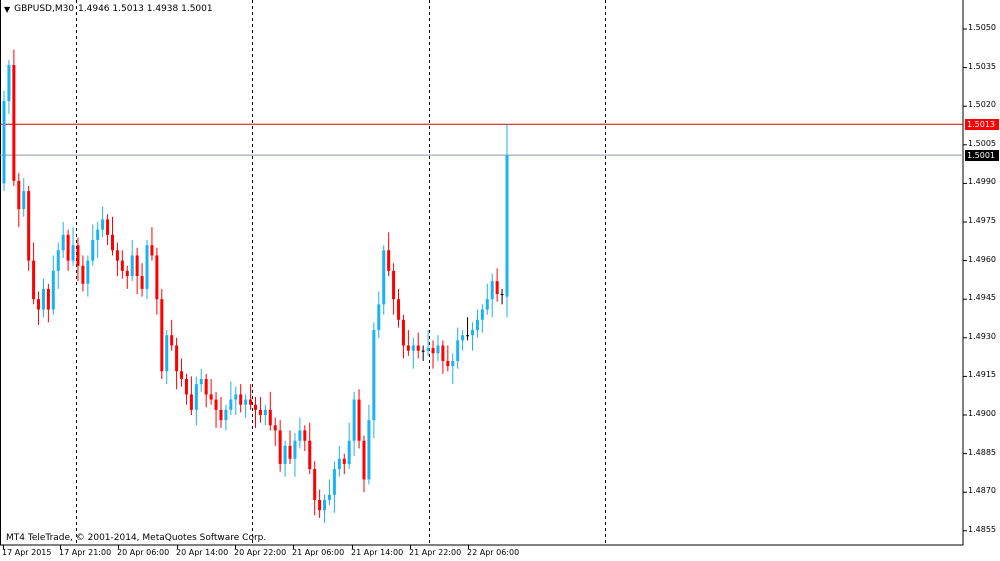 This screenshot has height=561, width=1000. I want to click on price-tick-label: 1.4855, so click(982, 529).